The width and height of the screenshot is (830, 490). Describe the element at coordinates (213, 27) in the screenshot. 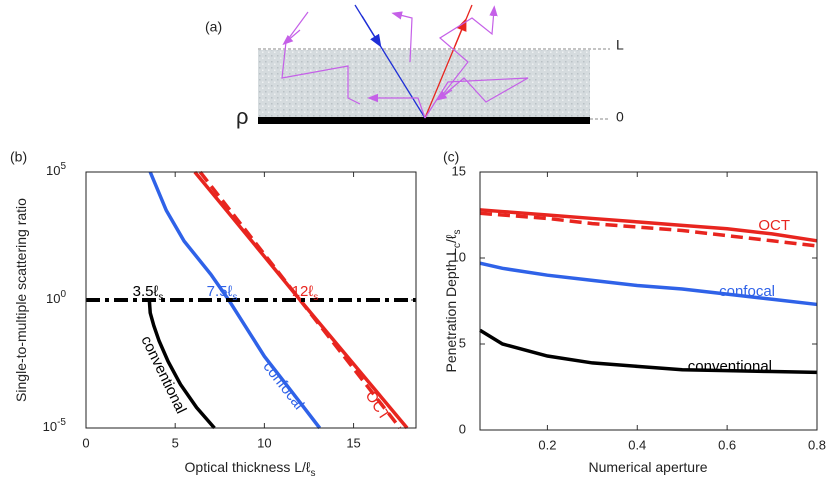

I see `panel-label: (a)` at that location.